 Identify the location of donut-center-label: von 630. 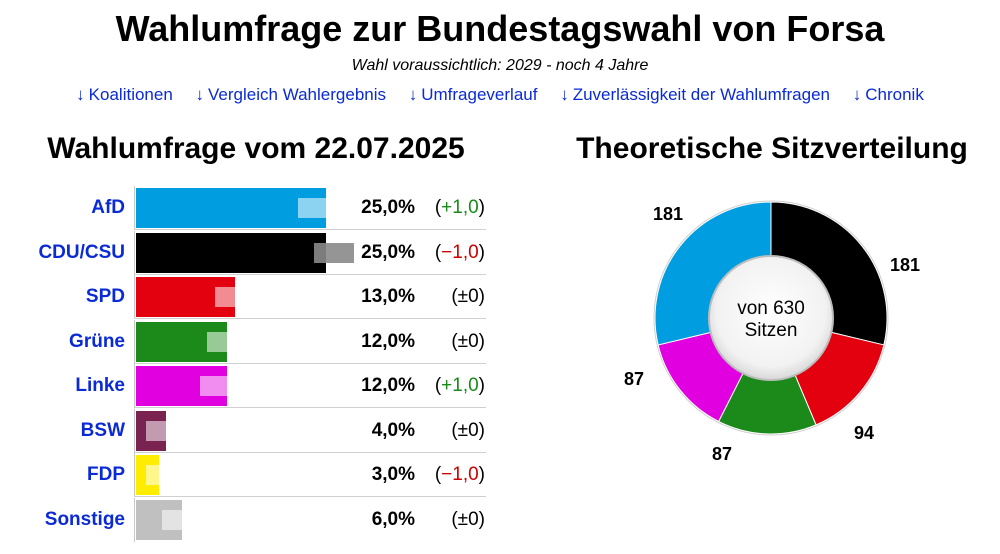
(771, 308).